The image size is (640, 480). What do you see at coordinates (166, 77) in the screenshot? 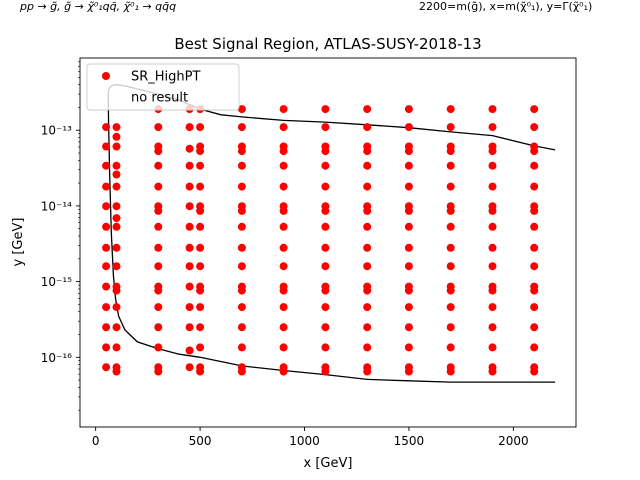
I see `legend-label-sr-highpt: SR_HighPT` at bounding box center [166, 77].